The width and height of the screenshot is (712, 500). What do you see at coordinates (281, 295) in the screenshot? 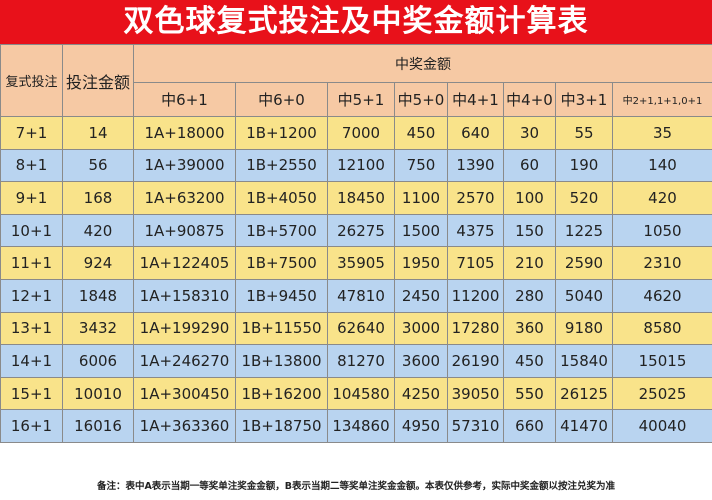
I see `table-cell: 1B+9450` at bounding box center [281, 295].